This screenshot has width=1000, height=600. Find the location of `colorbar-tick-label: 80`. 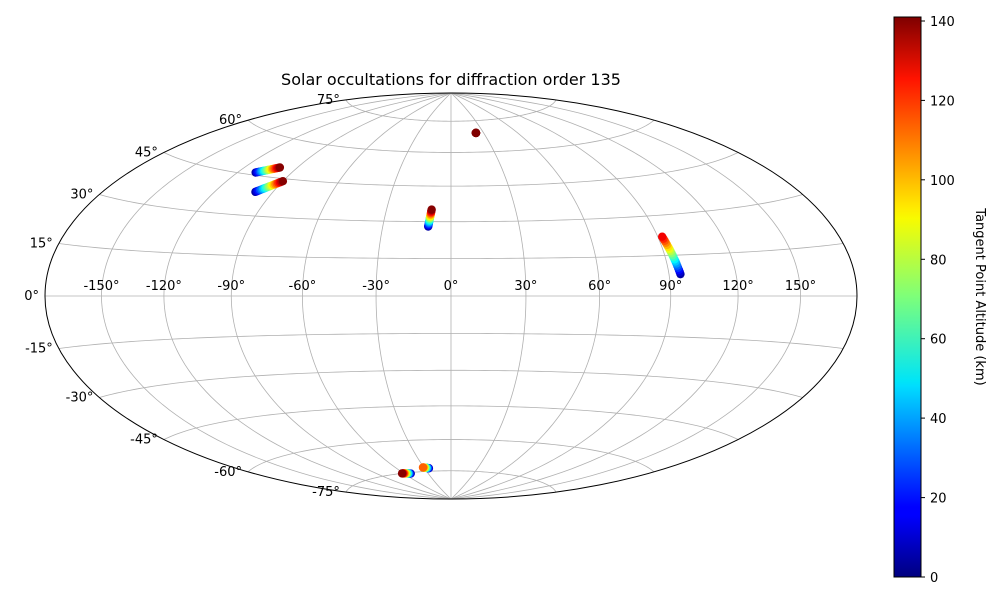

colorbar-tick-label: 80 is located at coordinates (938, 260).